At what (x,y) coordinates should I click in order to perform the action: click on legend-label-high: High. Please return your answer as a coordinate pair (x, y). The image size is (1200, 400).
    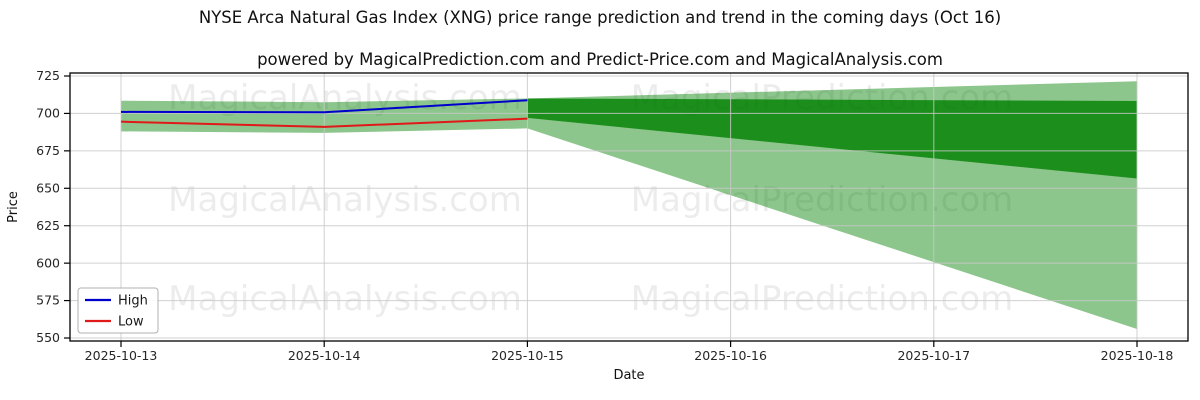
    Looking at the image, I should click on (133, 301).